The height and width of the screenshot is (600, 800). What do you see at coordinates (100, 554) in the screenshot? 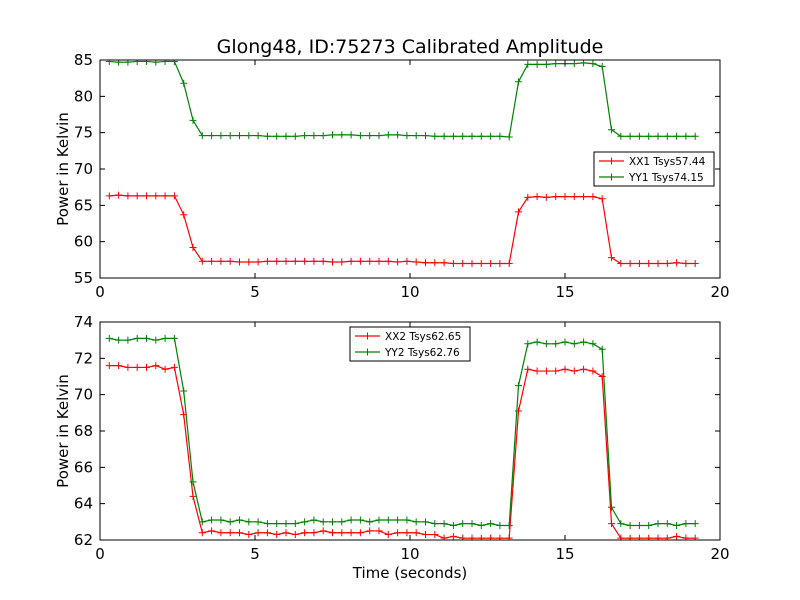
I see `x-tick-label: 0` at bounding box center [100, 554].